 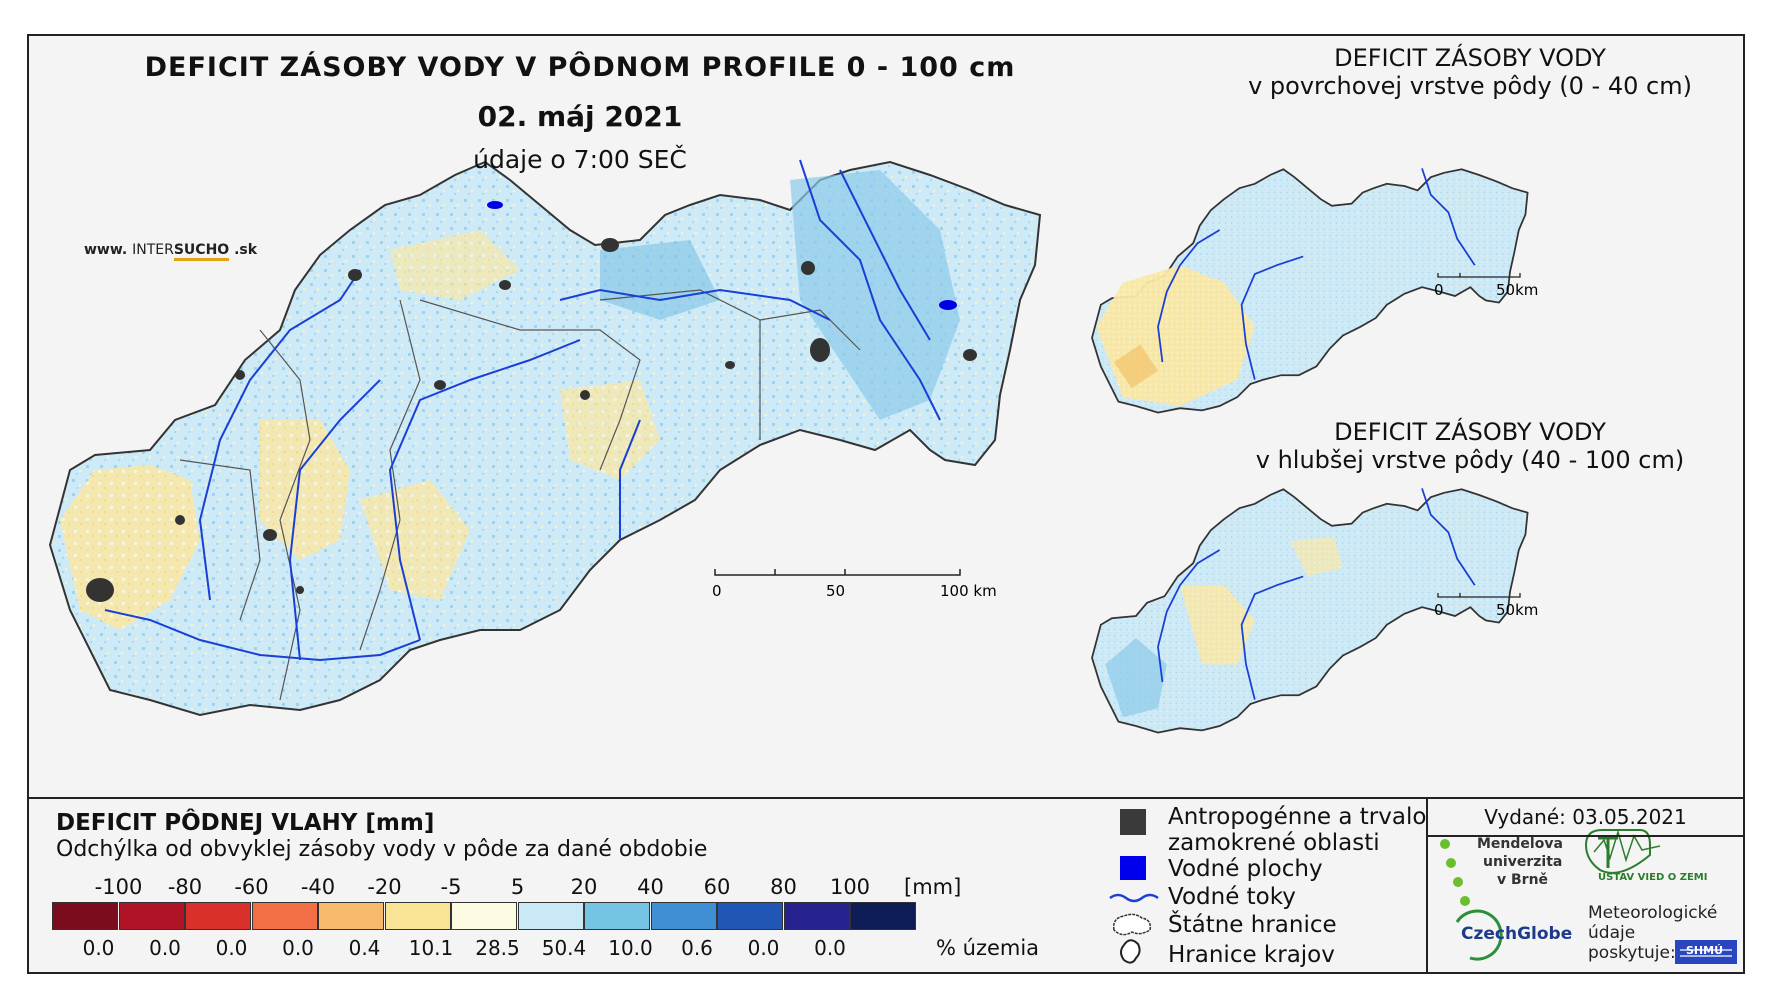 What do you see at coordinates (1653, 877) in the screenshot?
I see `uvoz-text: ÚSTAV VIED O ZEMI` at bounding box center [1653, 877].